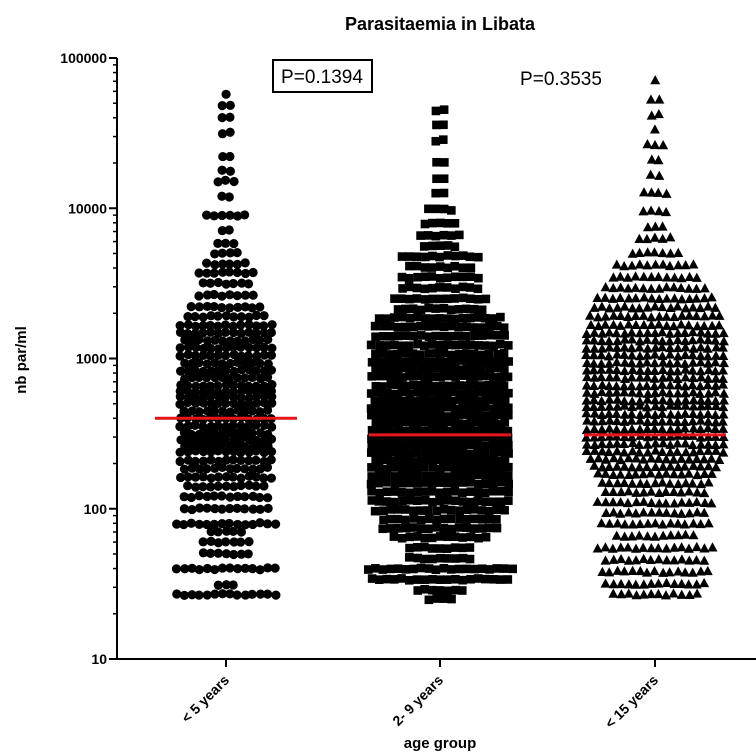  What do you see at coordinates (440, 743) in the screenshot?
I see `x-axis-label: age group` at bounding box center [440, 743].